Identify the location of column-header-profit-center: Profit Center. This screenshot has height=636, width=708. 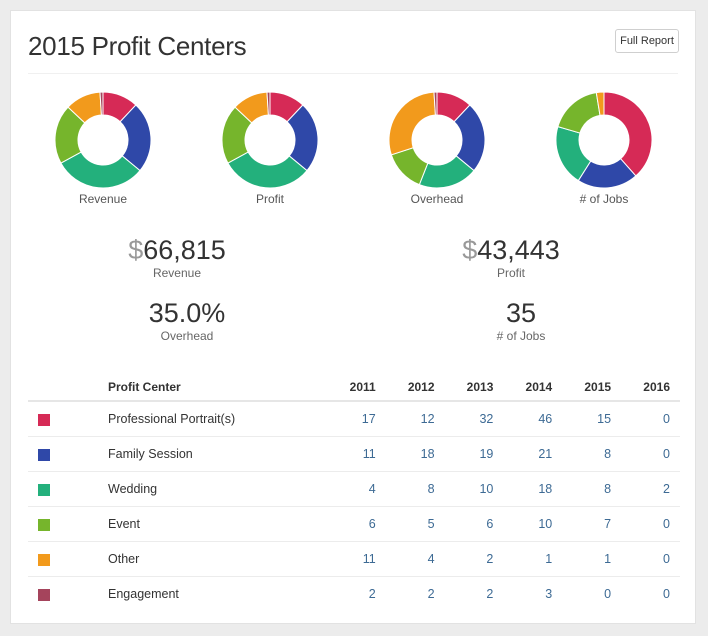
(218, 385).